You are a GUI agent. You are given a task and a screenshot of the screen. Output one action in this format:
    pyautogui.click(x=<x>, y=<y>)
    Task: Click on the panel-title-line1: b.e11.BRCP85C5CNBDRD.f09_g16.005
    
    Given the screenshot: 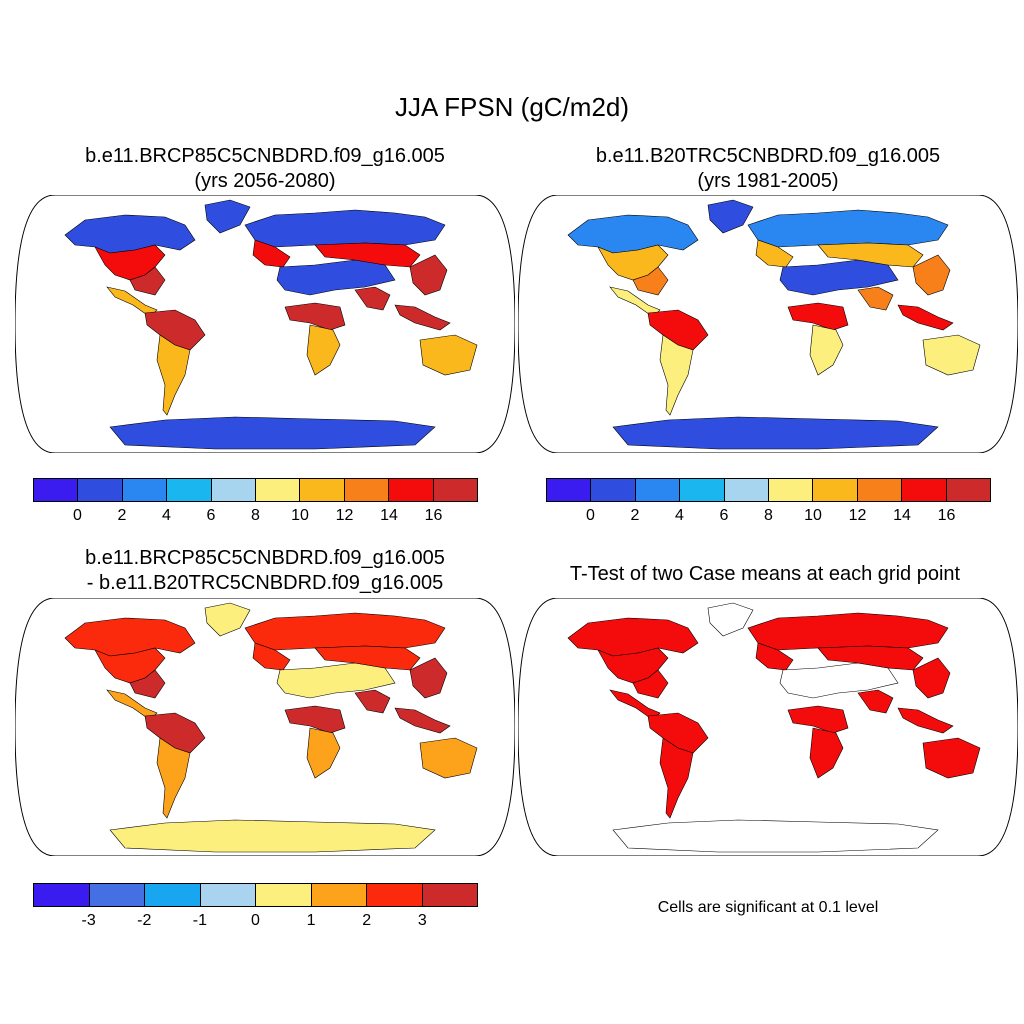 What is the action you would take?
    pyautogui.click(x=265, y=156)
    